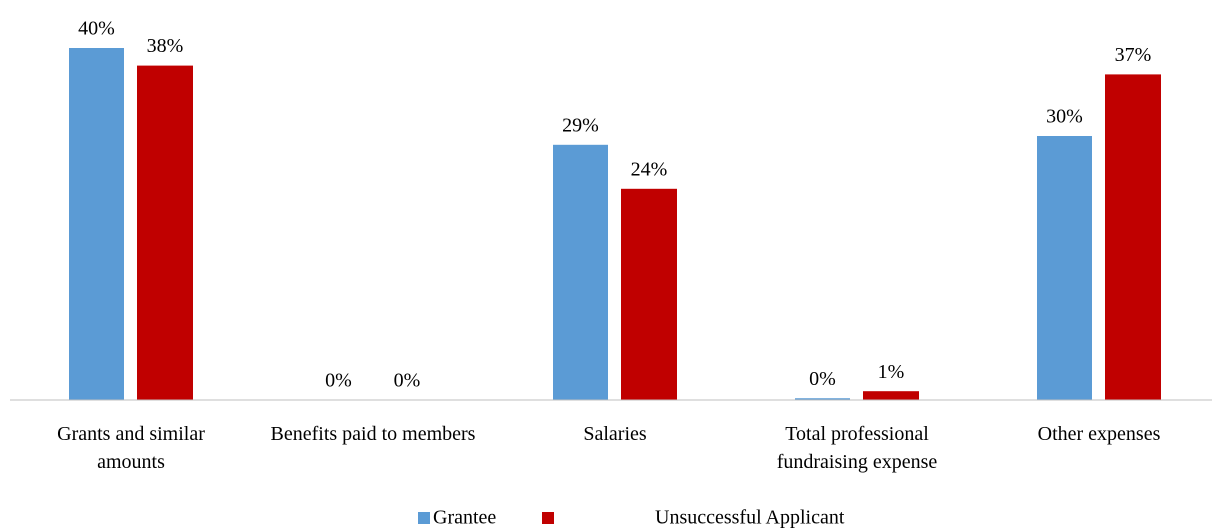 Image resolution: width=1212 pixels, height=531 pixels. What do you see at coordinates (131, 448) in the screenshot?
I see `x-tick-label: Grants and similar amounts` at bounding box center [131, 448].